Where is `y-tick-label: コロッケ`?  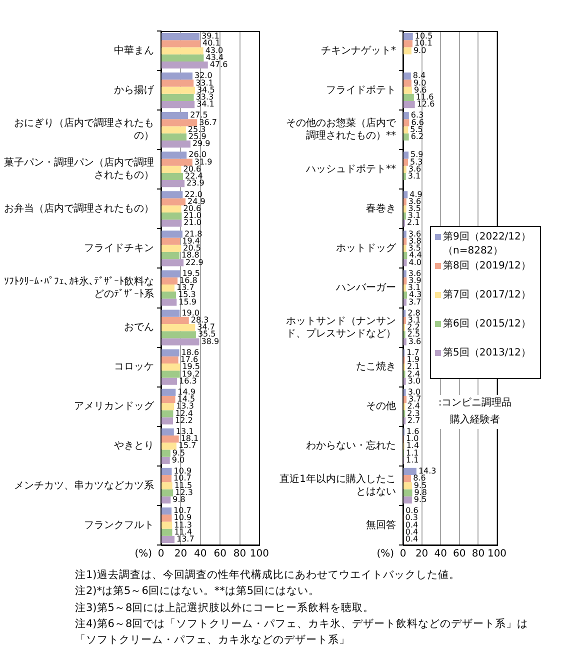 y-tick-label: コロッケ is located at coordinates (134, 367).